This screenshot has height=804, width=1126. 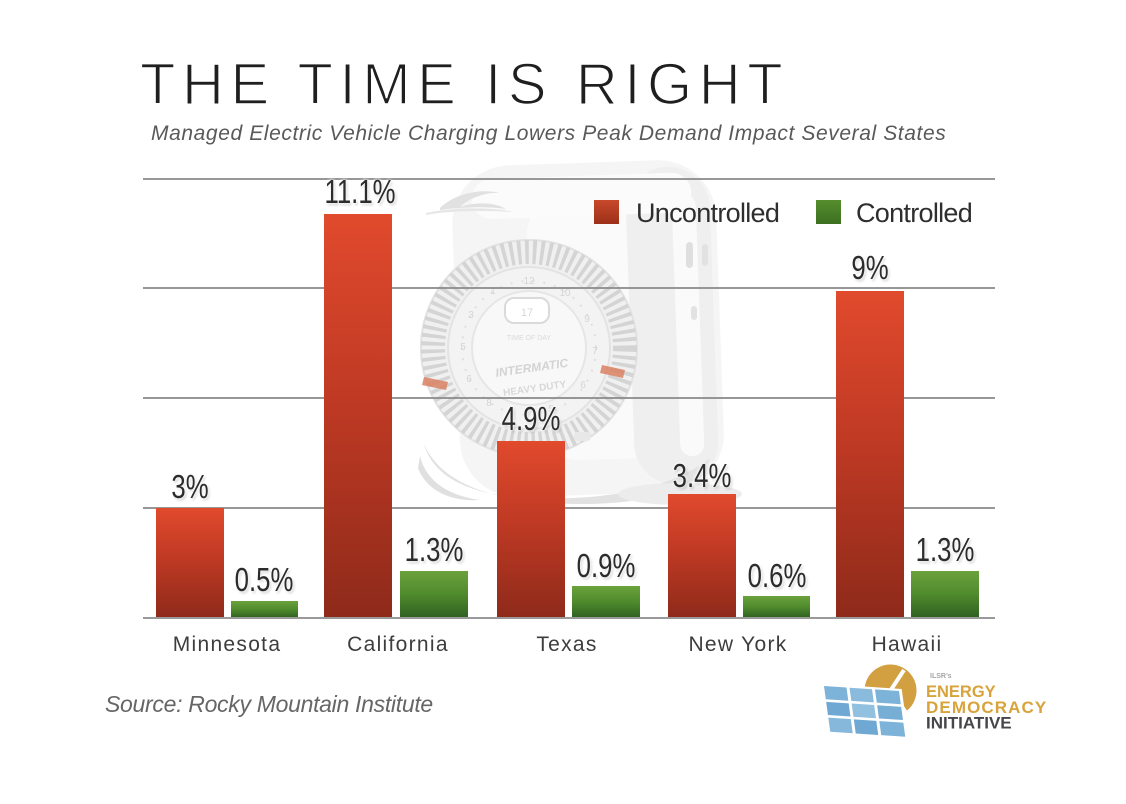 What do you see at coordinates (595, 351) in the screenshot?
I see `svg-text: 7` at bounding box center [595, 351].